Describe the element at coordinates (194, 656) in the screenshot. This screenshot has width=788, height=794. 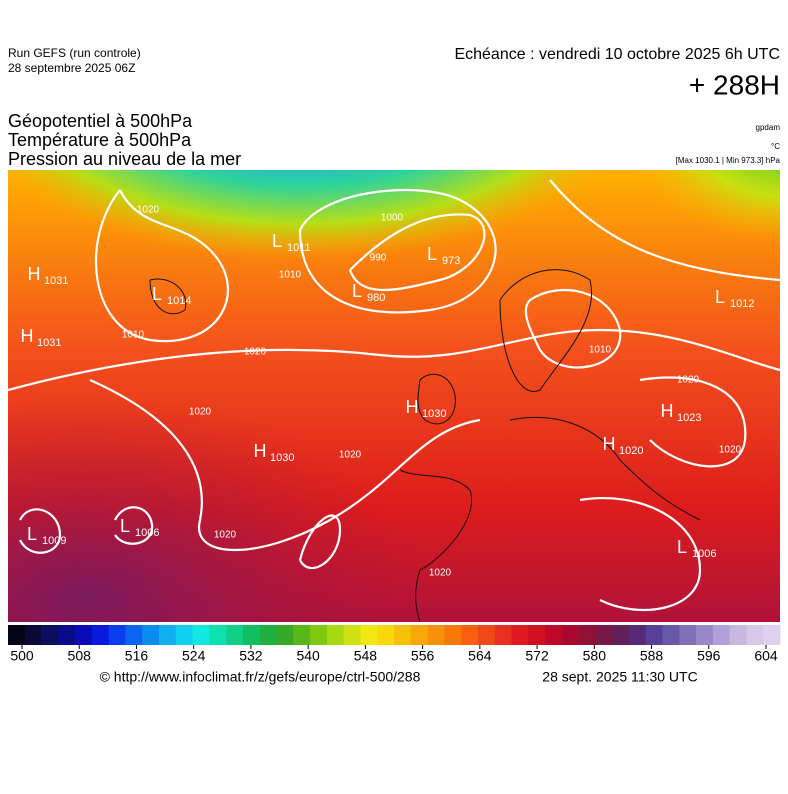
I see `colorbar-tick-label: 524` at that location.